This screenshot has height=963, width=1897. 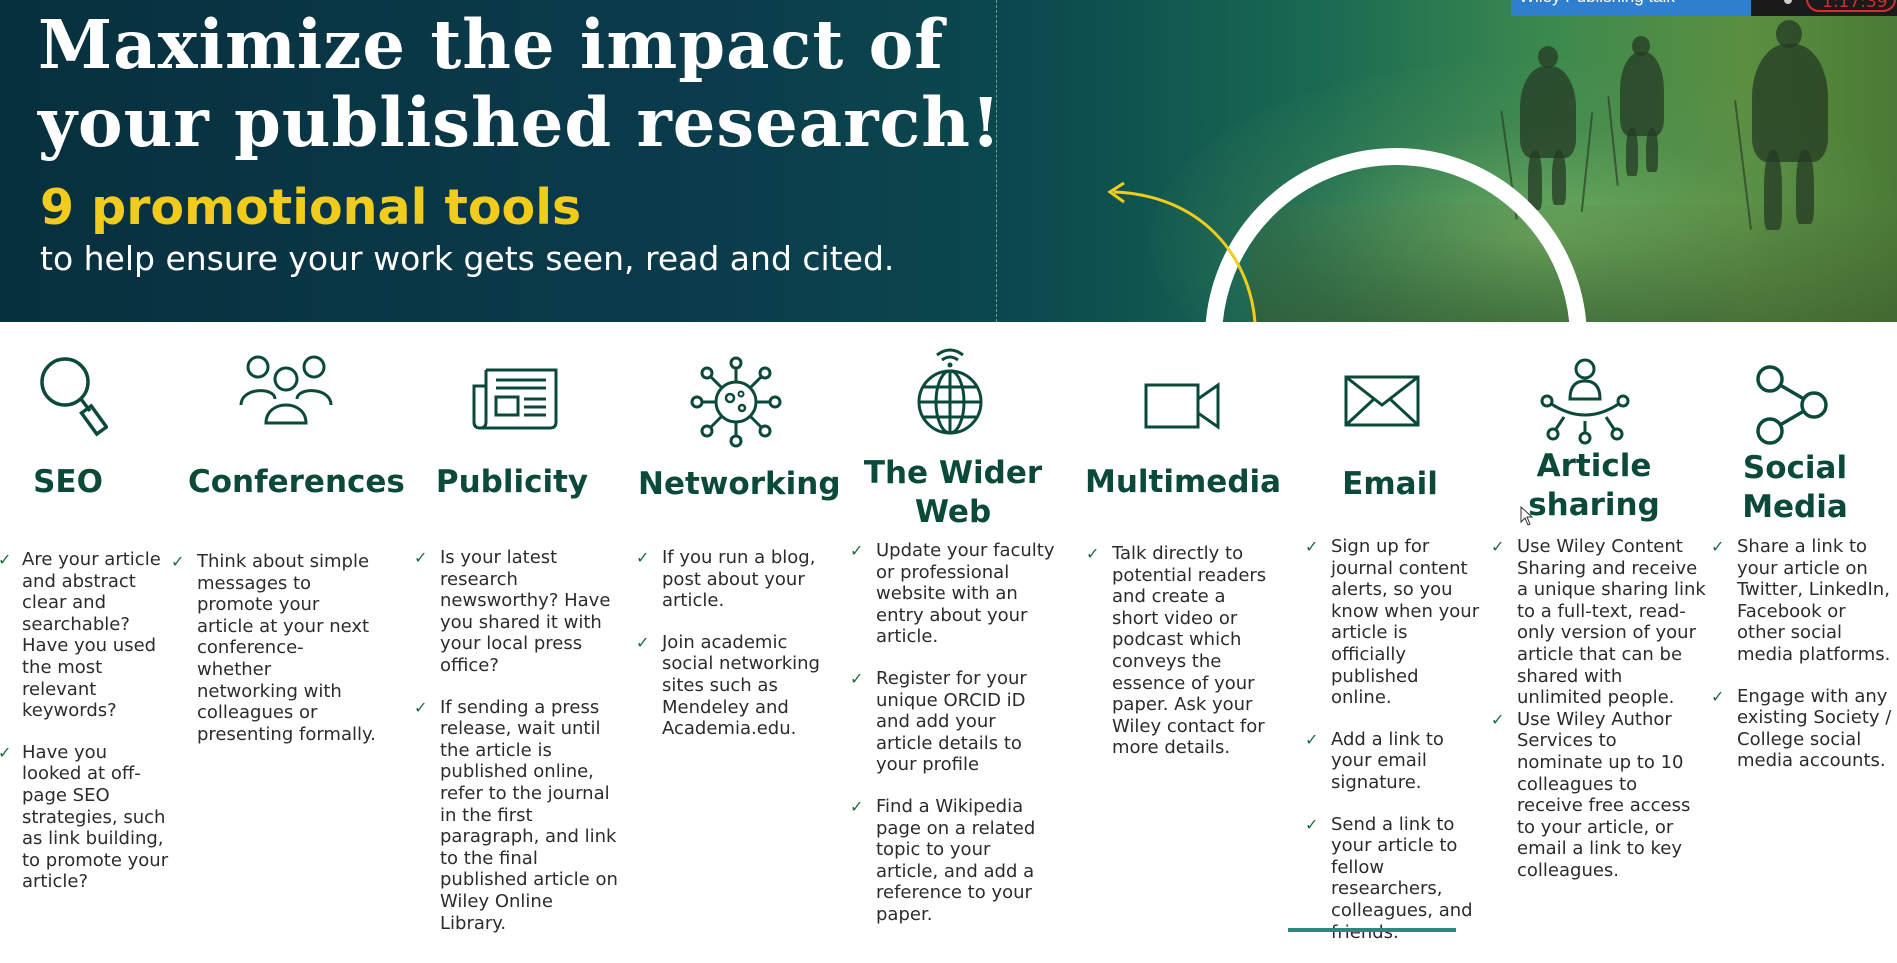 What do you see at coordinates (953, 493) in the screenshot?
I see `tool-title: The Wider Web` at bounding box center [953, 493].